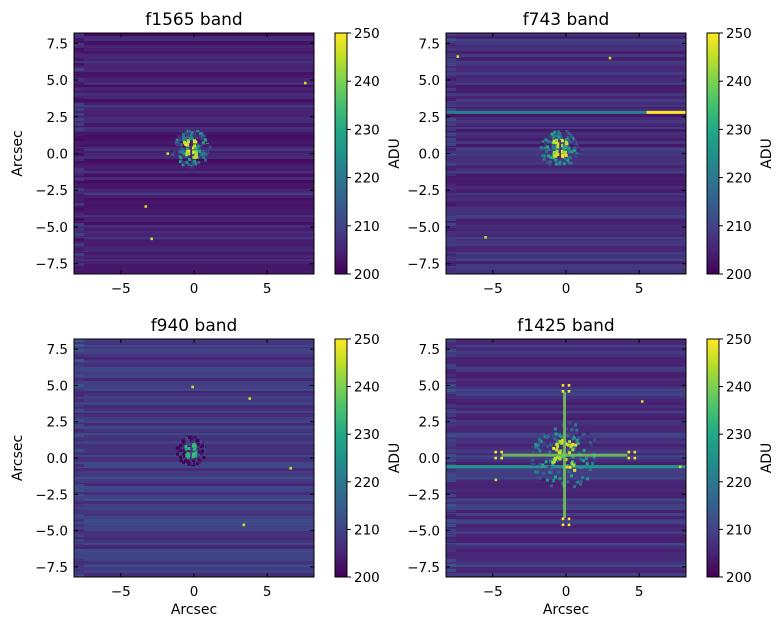  What do you see at coordinates (566, 610) in the screenshot?
I see `x-axis-label: Arcsec` at bounding box center [566, 610].